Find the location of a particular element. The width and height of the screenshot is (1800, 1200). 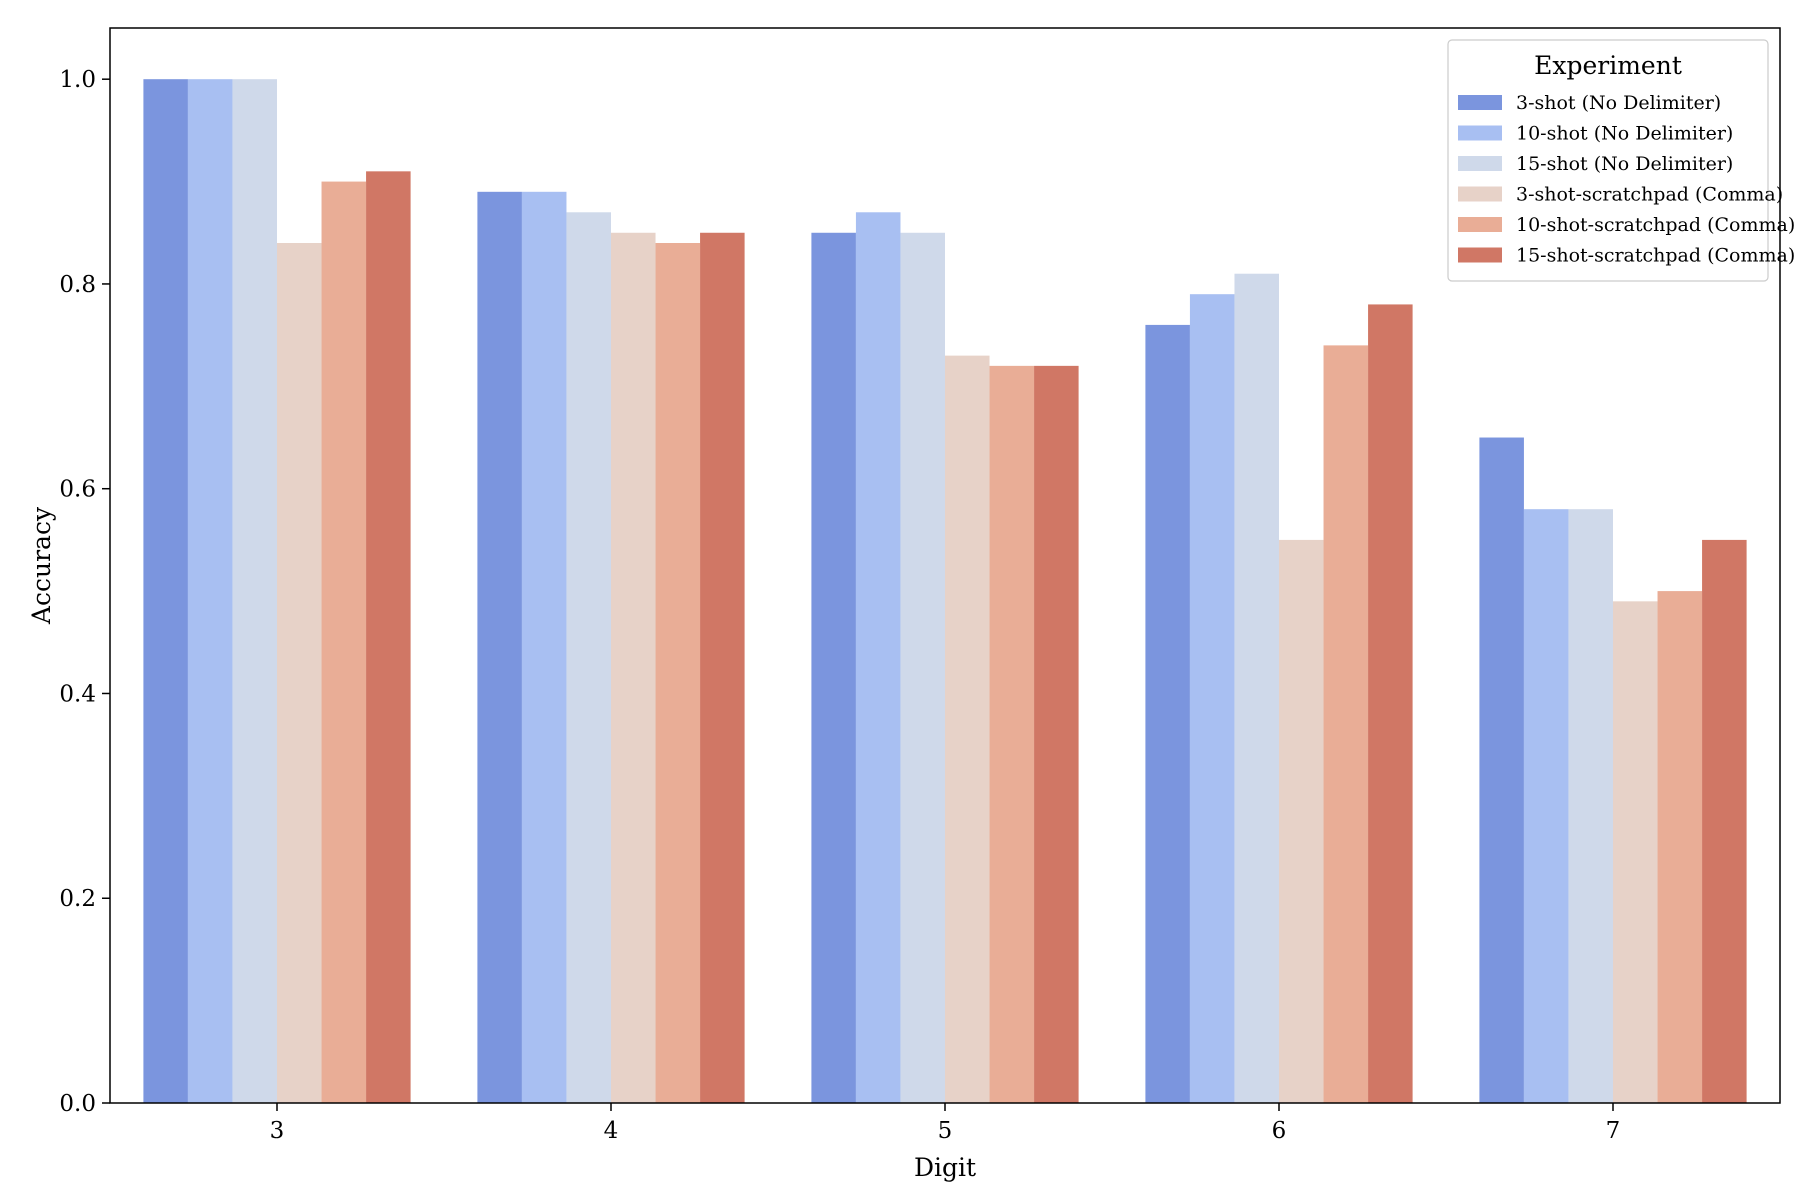

legend-label: 10-shot-scratchpad (Comma) is located at coordinates (1655, 225).